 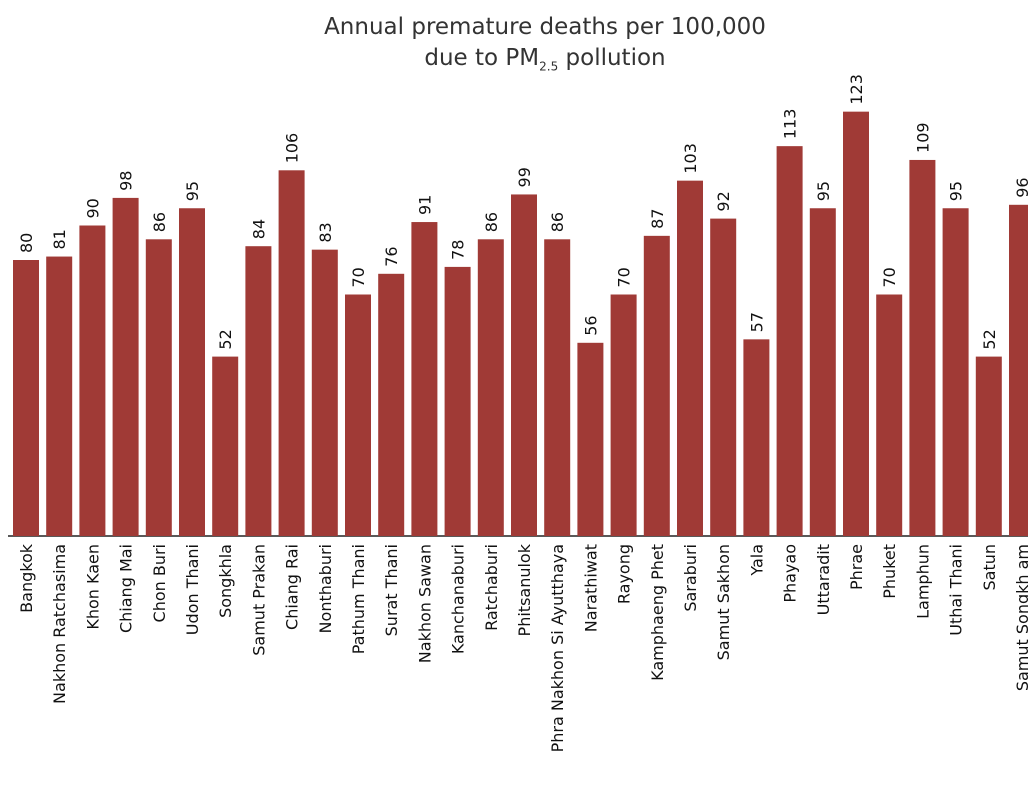 I want to click on chart-title-line2: due to PM2.5 pollution, so click(x=514, y=63).